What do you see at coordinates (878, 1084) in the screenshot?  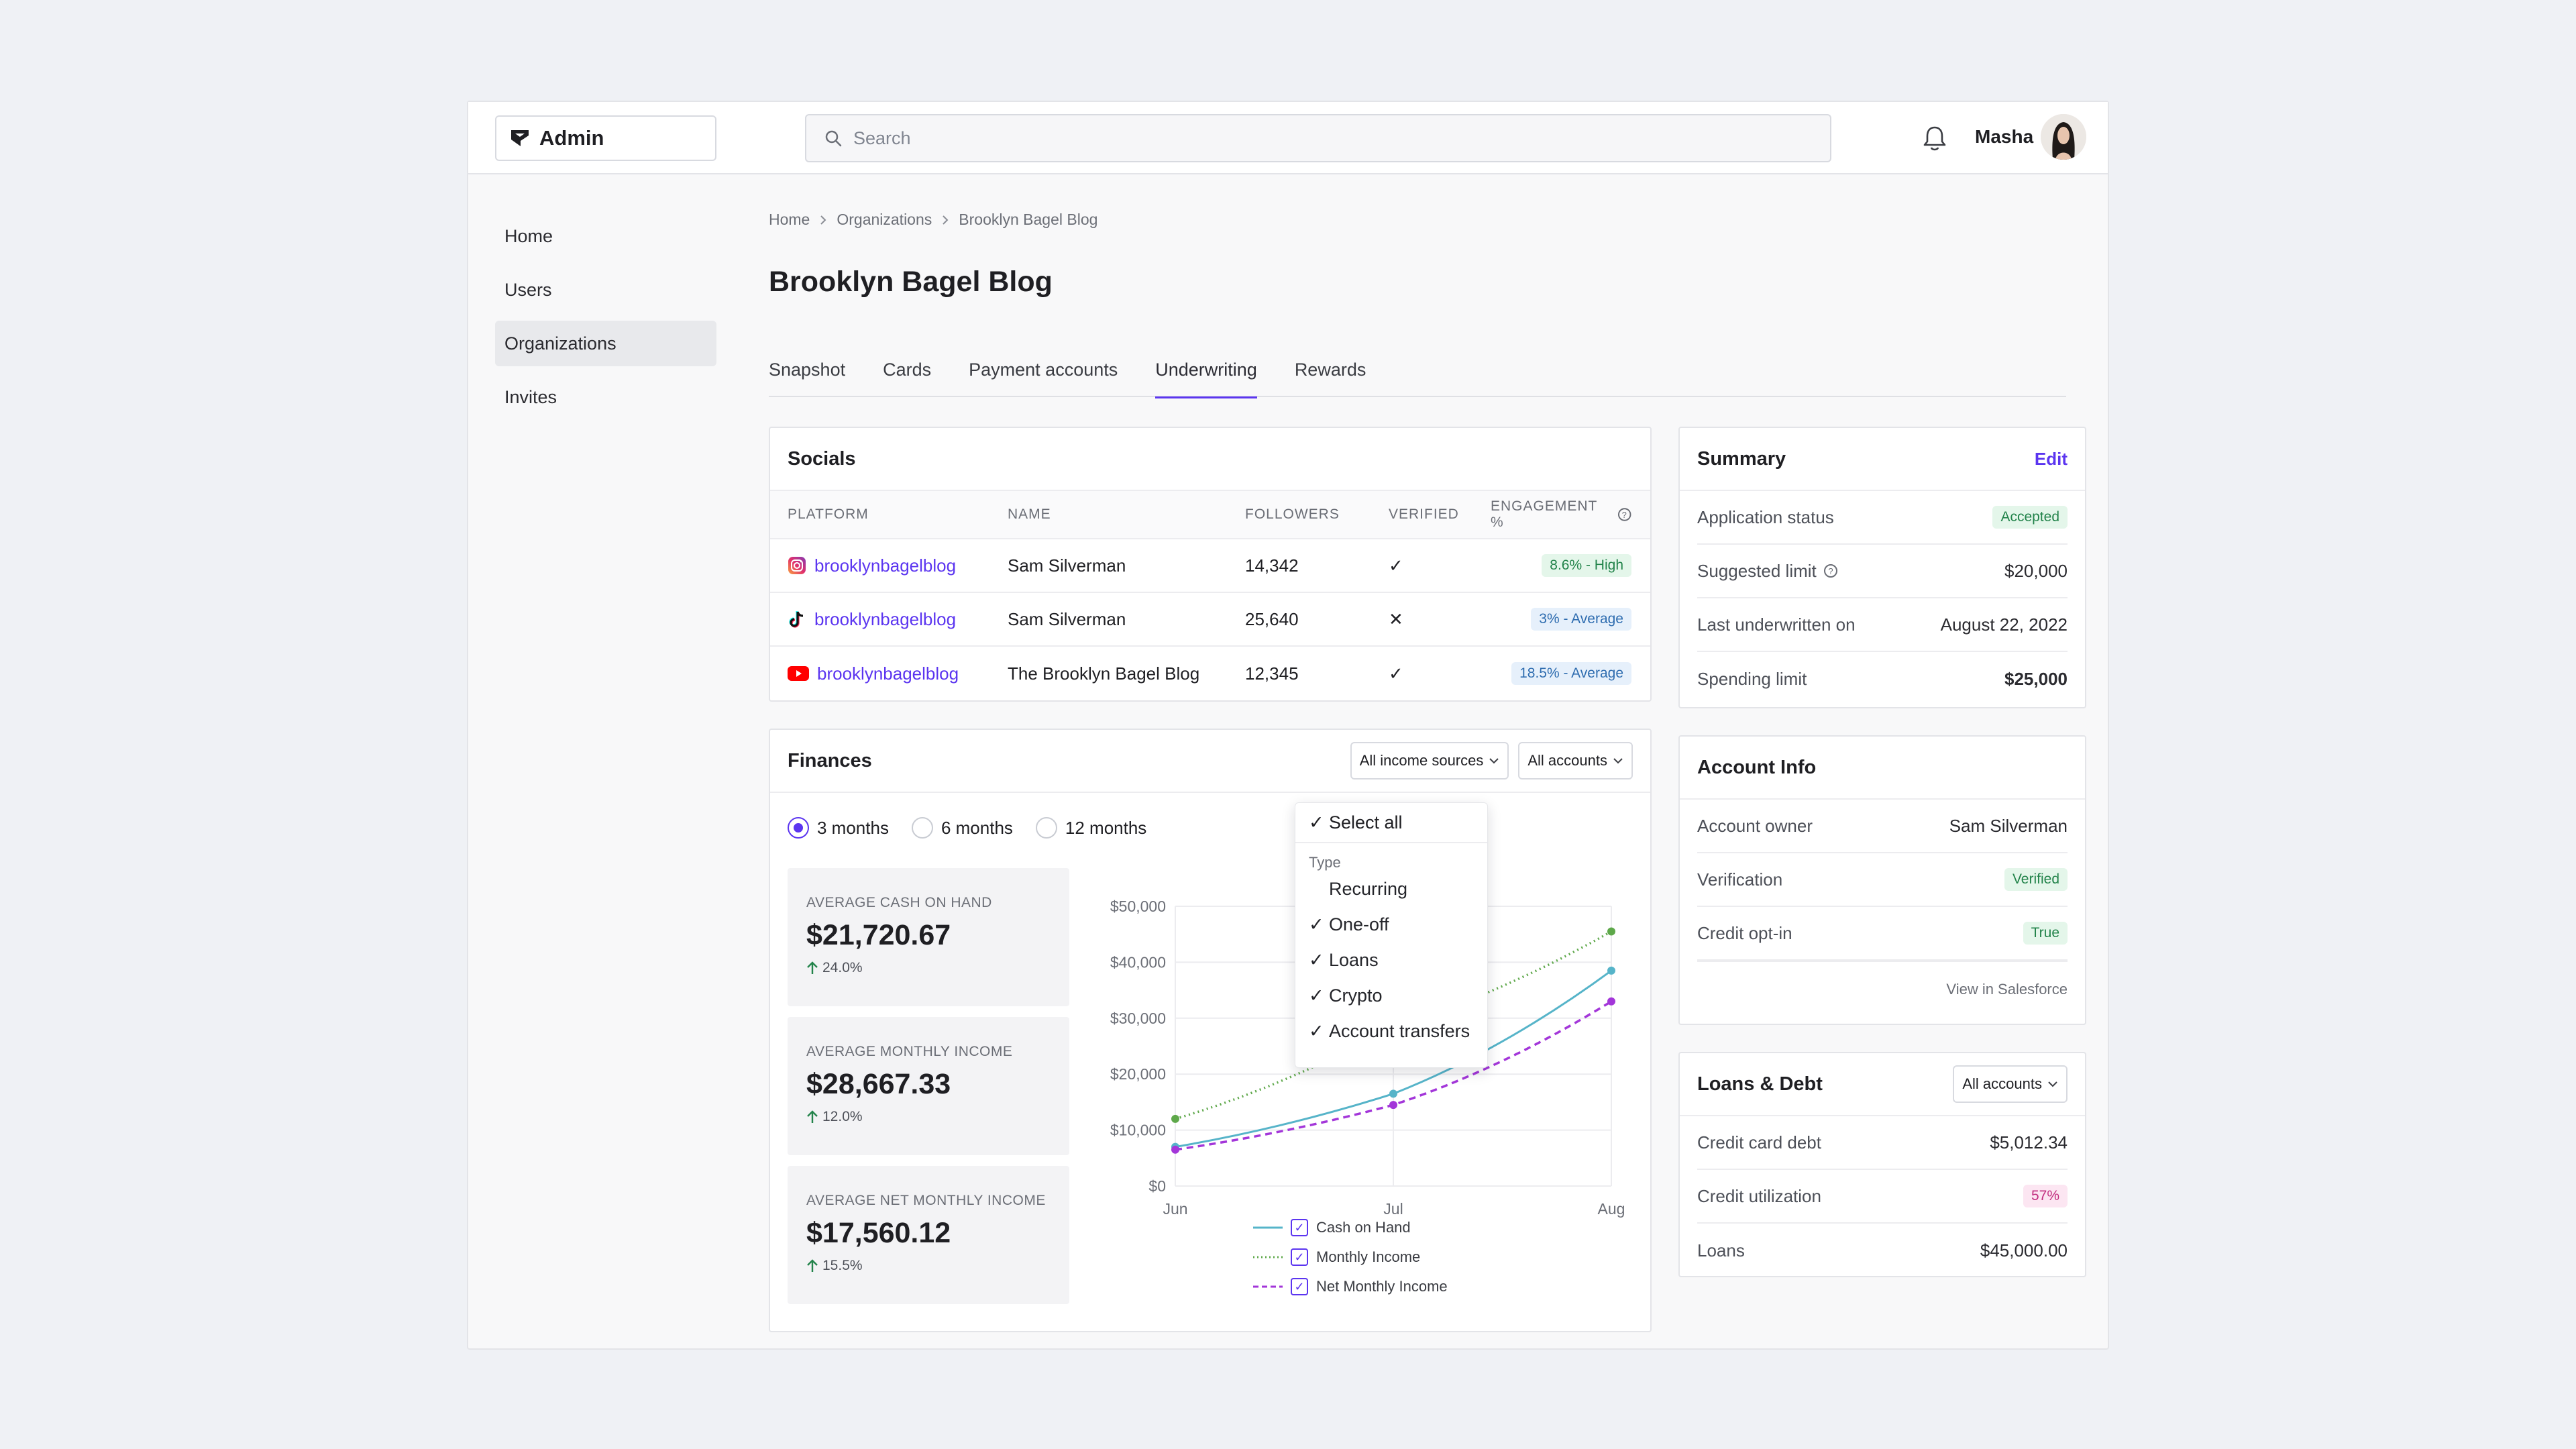 I see `metric-value: $28,667.33` at bounding box center [878, 1084].